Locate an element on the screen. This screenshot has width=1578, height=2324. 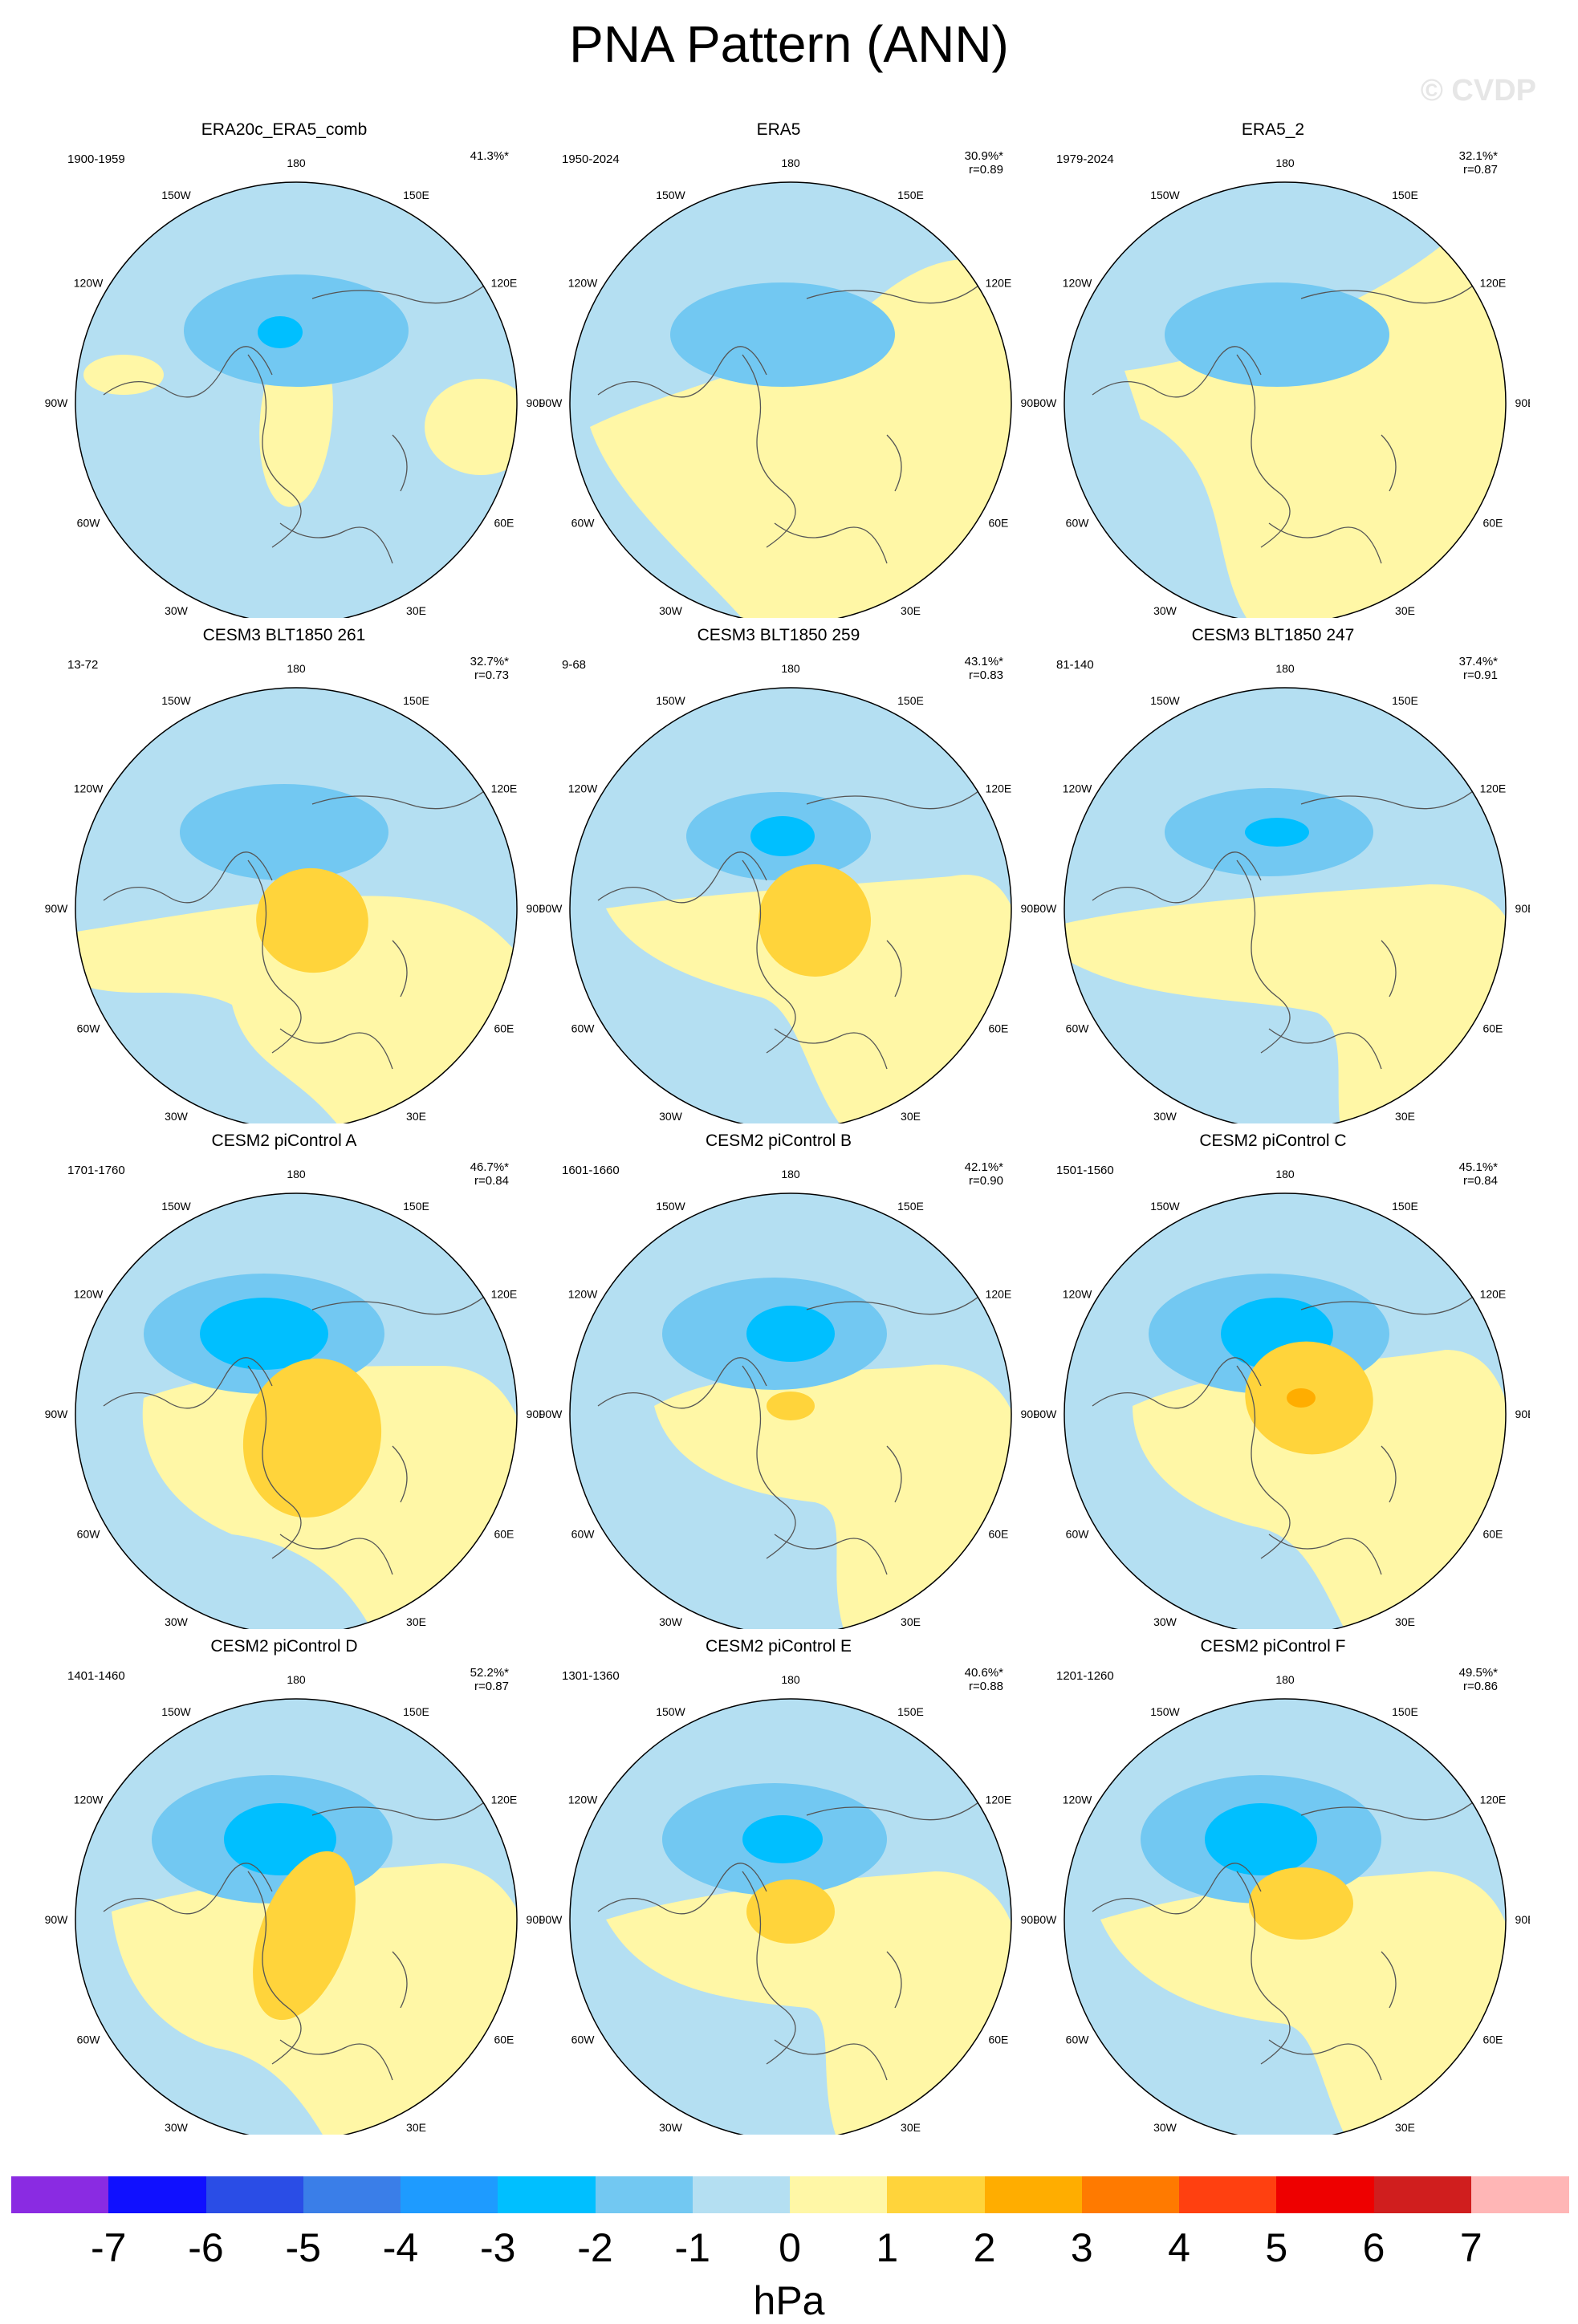
panel-stats: 52.2%* r=0.87 is located at coordinates (490, 1679).